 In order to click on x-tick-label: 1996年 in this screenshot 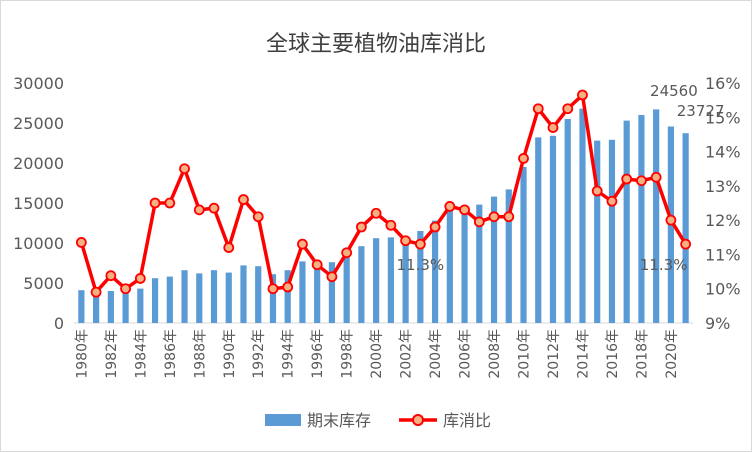, I will do `click(318, 354)`.